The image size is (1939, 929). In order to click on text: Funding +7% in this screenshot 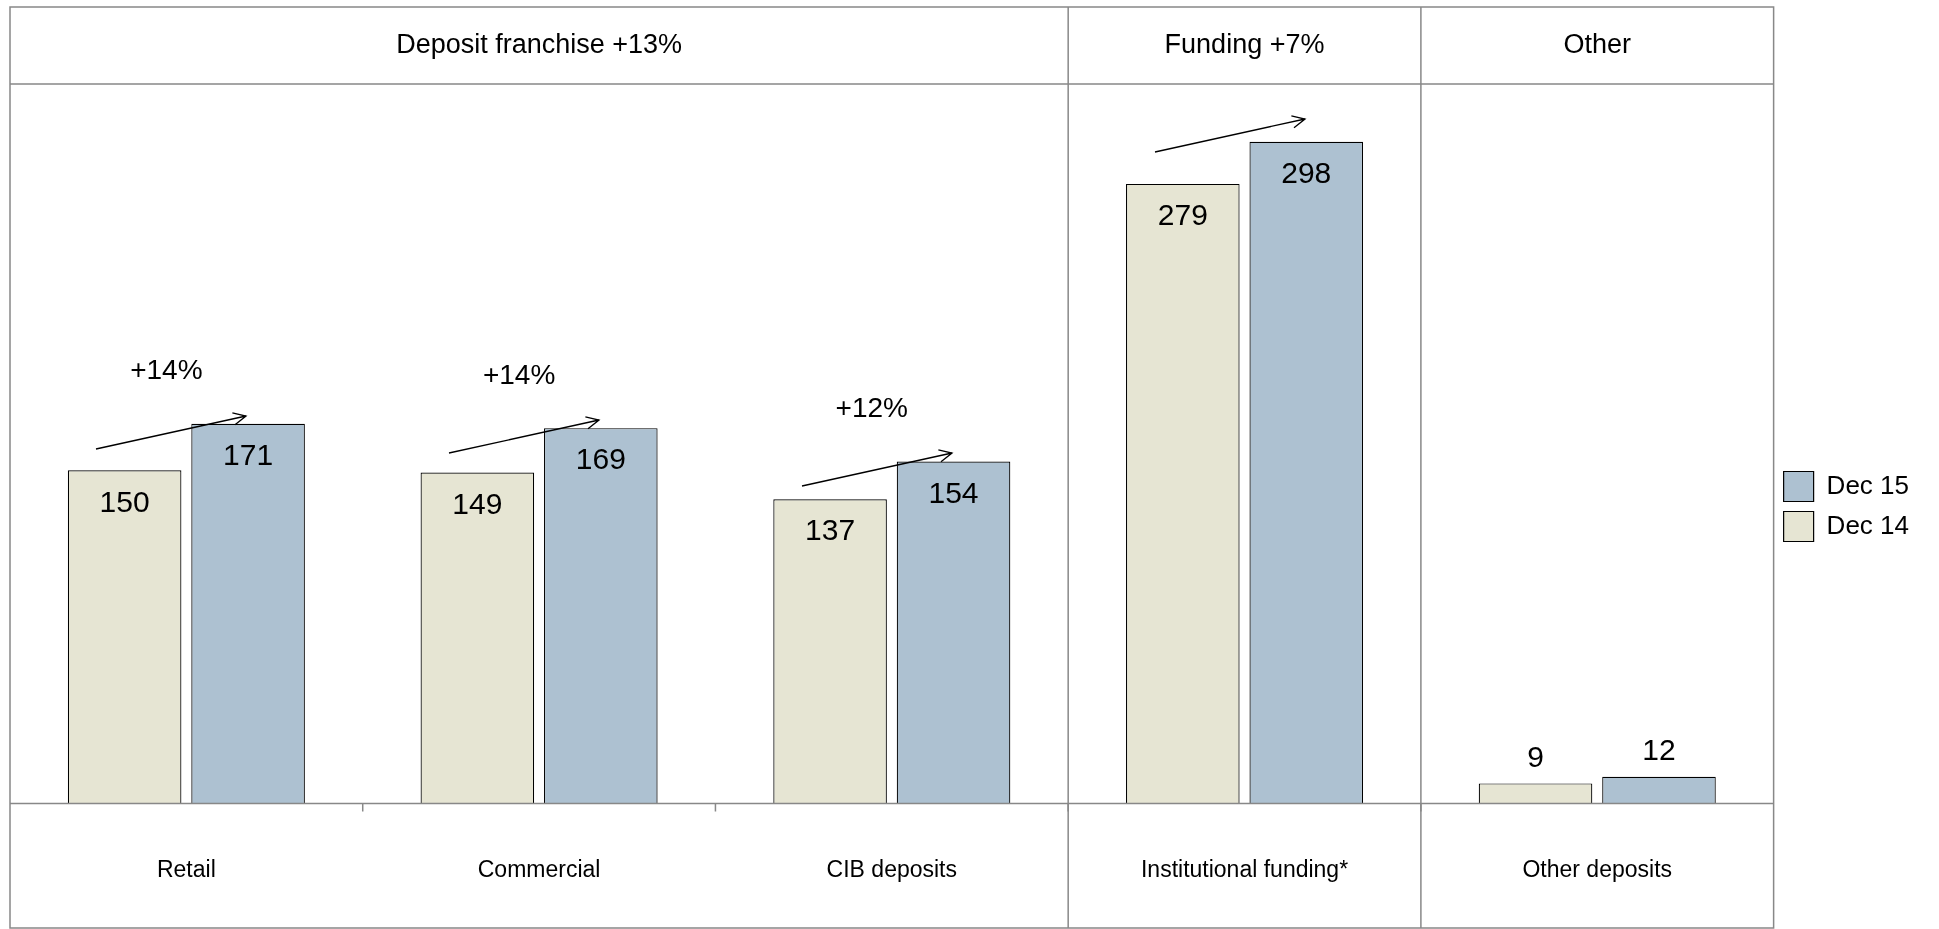, I will do `click(1244, 43)`.